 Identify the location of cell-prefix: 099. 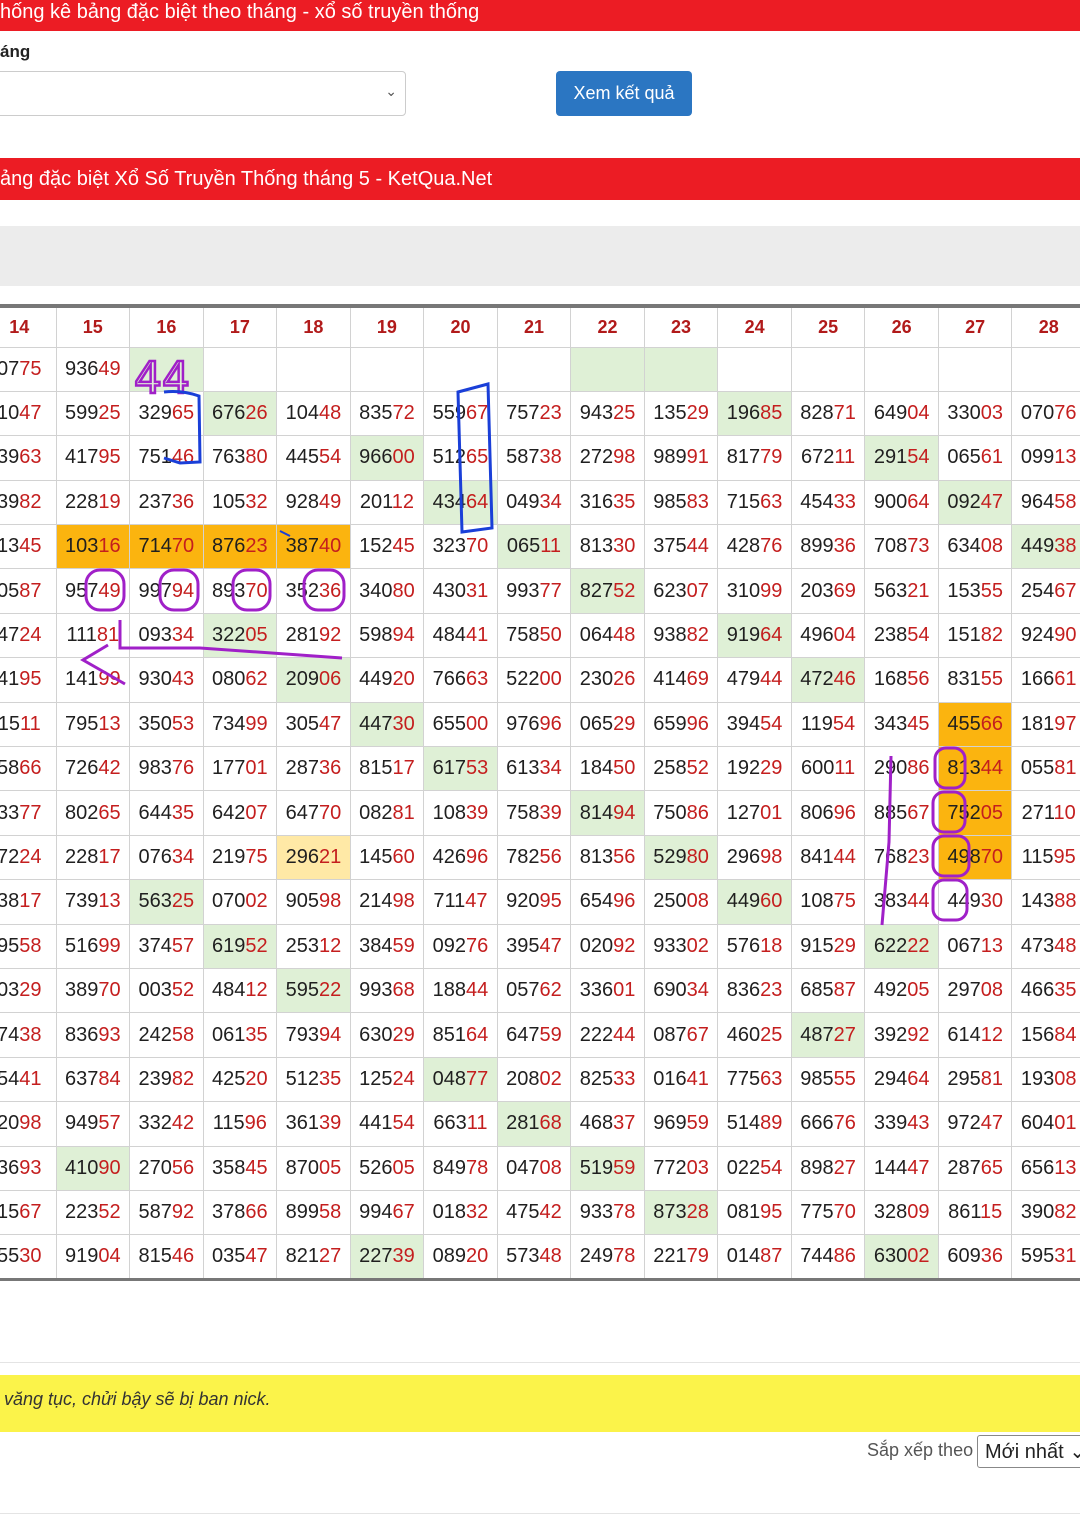
(1037, 457).